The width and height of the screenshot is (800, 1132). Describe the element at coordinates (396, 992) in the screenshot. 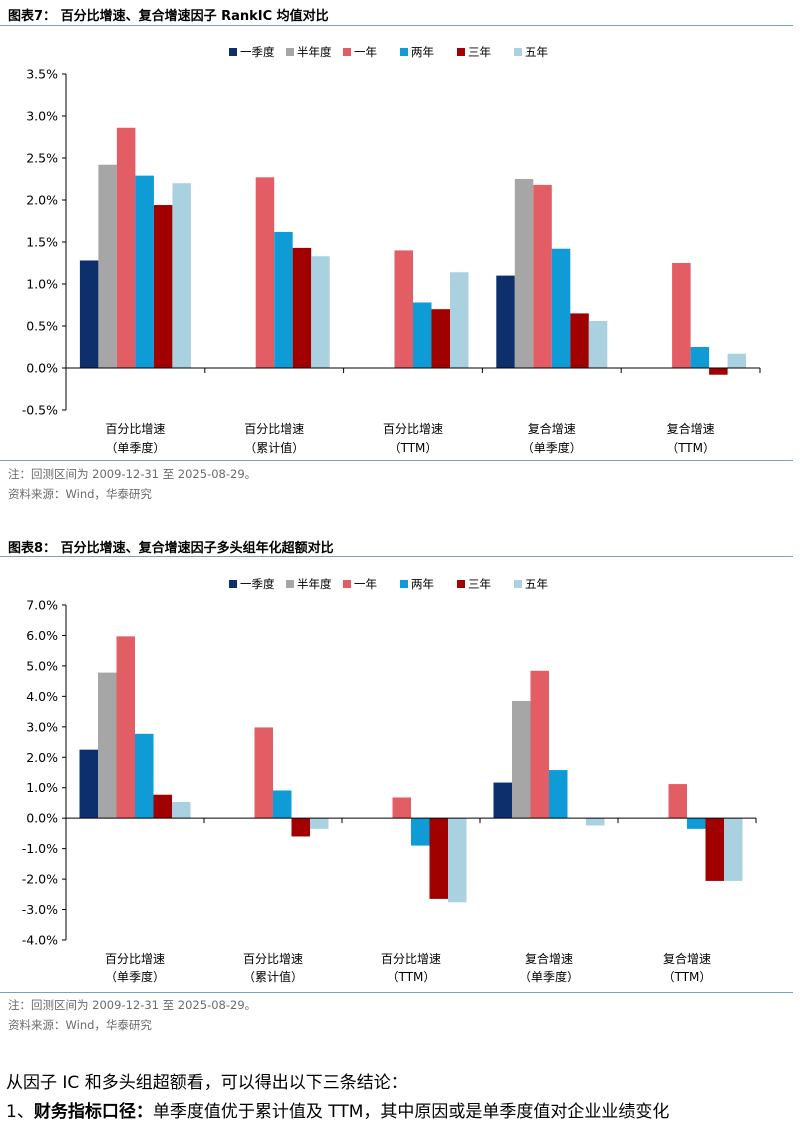

I see `figure8-bottom-rule` at that location.